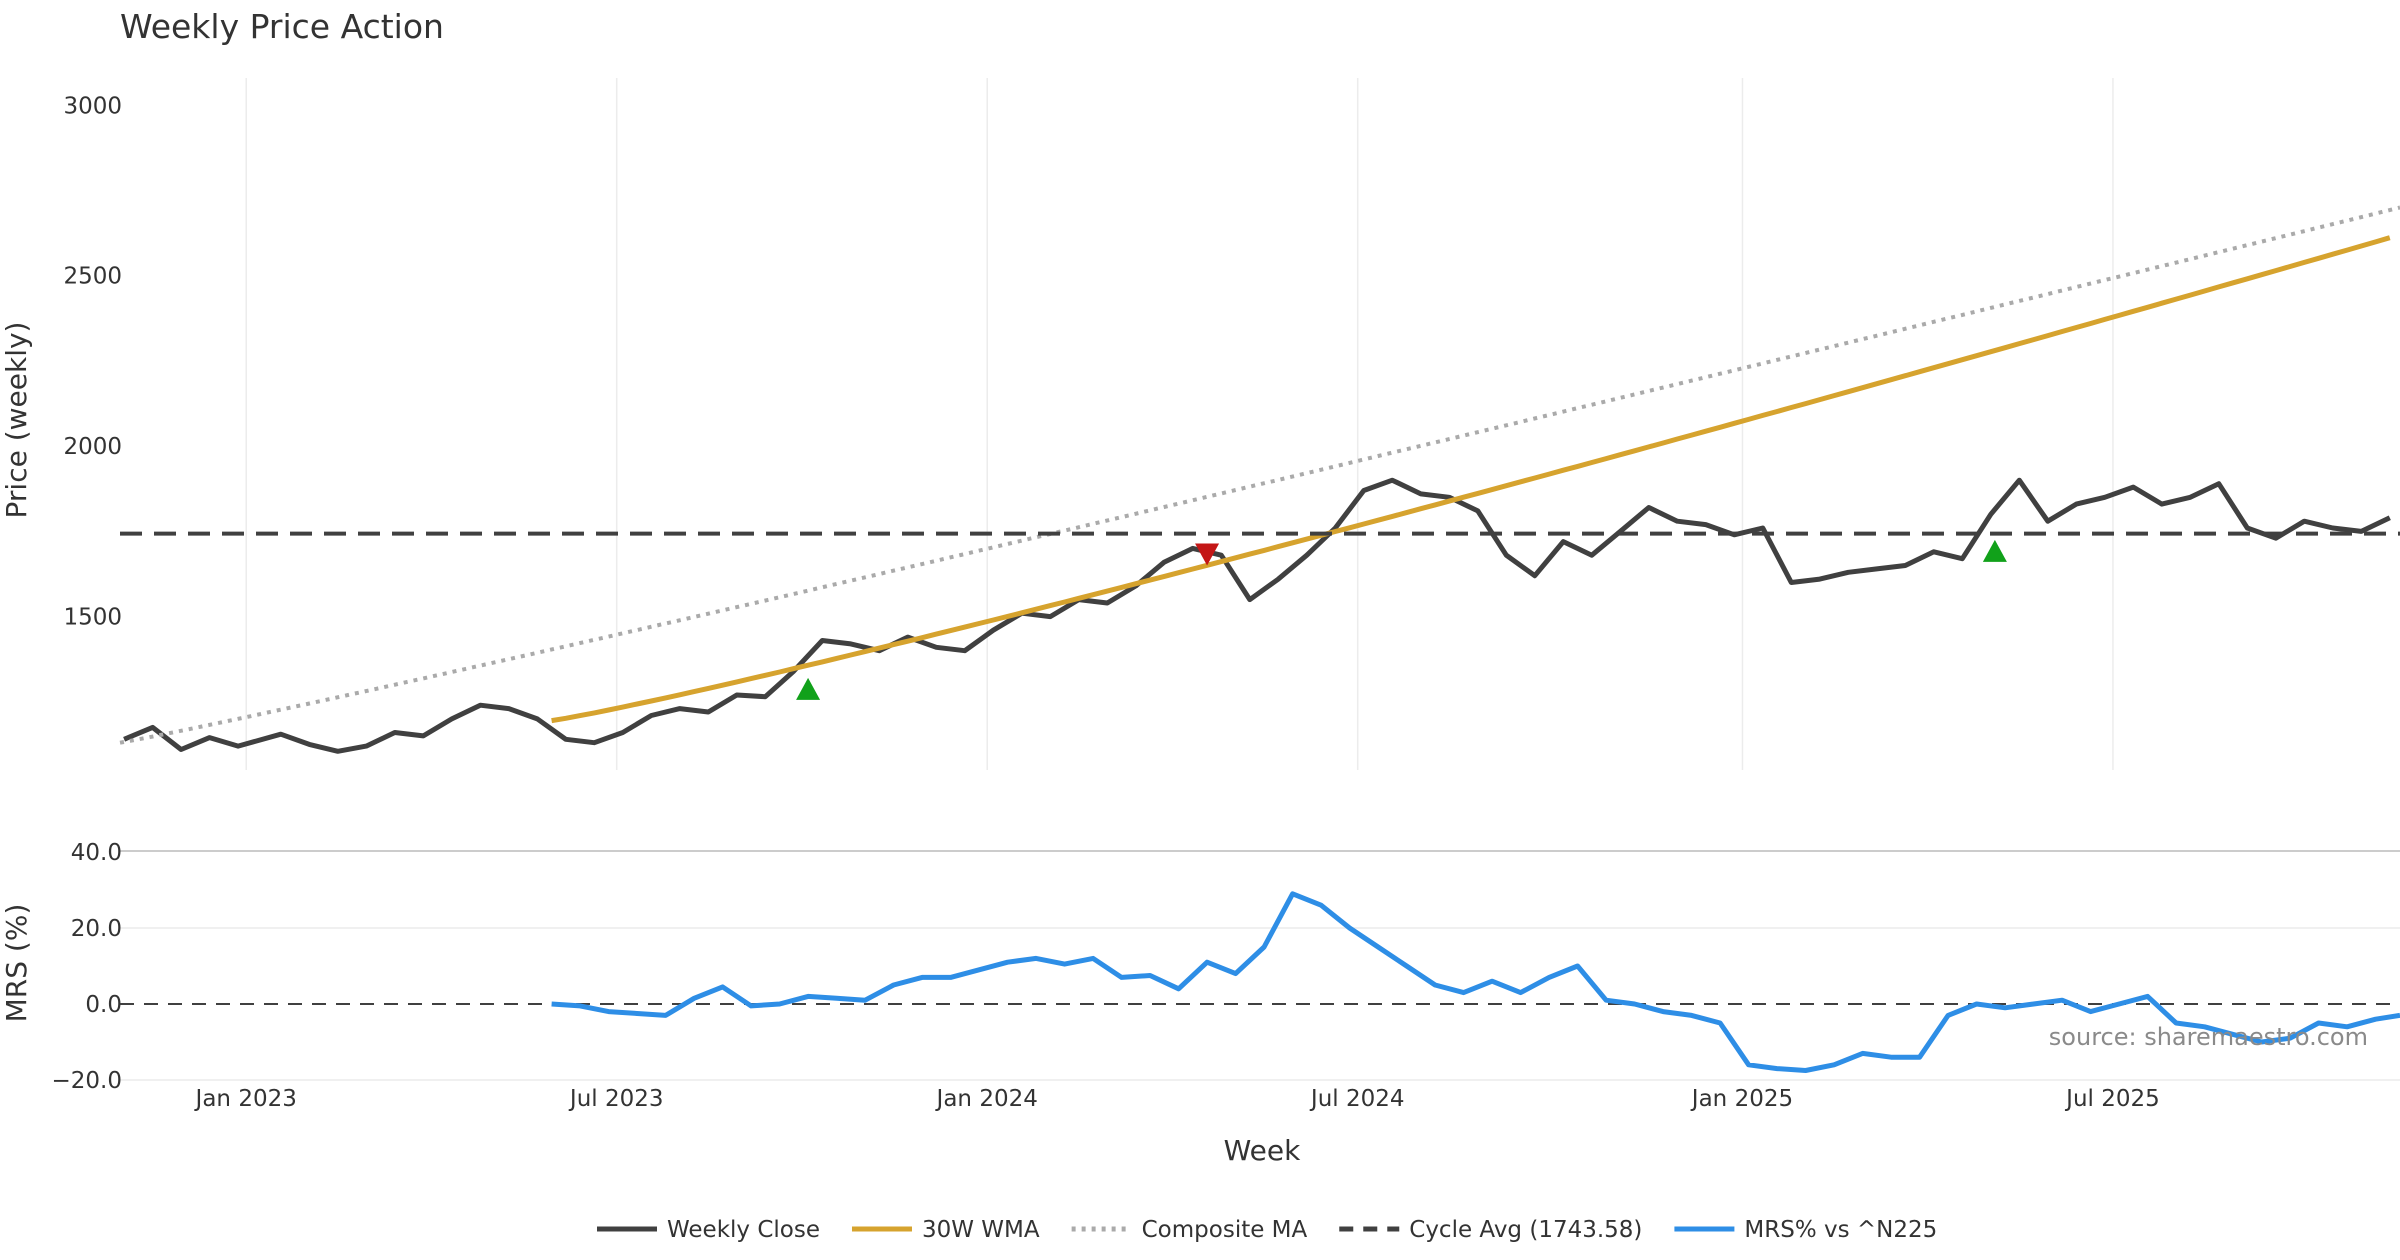  I want to click on legend-label: Weekly Close, so click(743, 1230).